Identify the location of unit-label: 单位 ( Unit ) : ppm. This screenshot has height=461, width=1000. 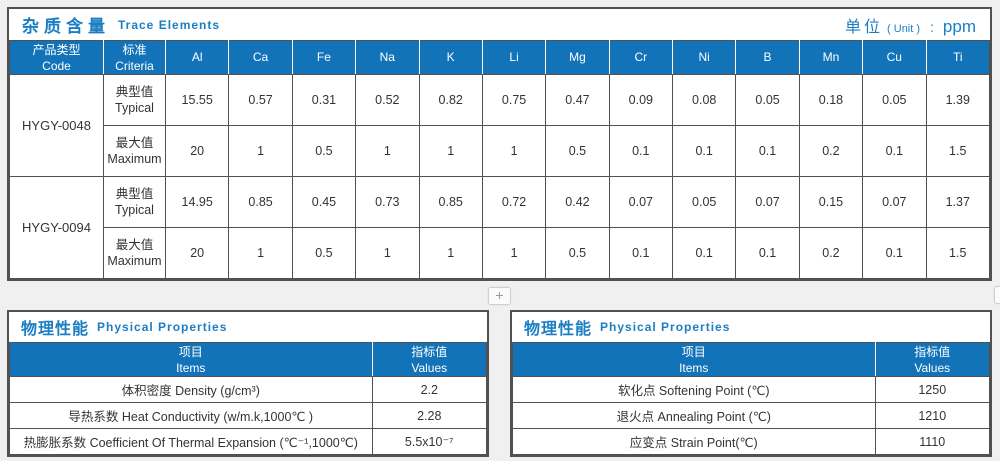
(910, 25).